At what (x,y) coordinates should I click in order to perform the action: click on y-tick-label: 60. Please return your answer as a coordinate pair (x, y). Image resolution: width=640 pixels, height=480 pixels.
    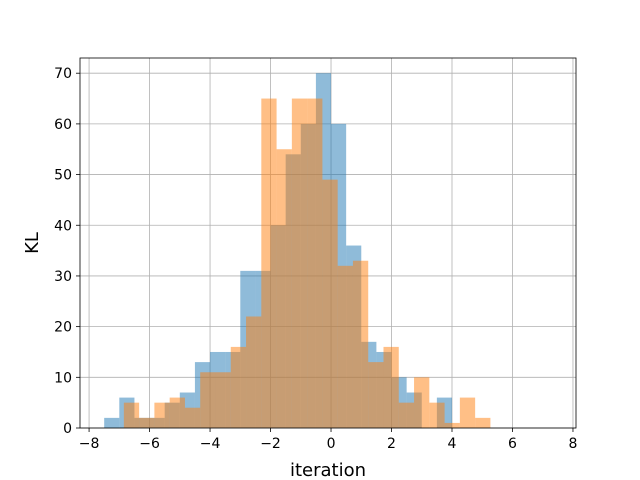
    Looking at the image, I should click on (63, 125).